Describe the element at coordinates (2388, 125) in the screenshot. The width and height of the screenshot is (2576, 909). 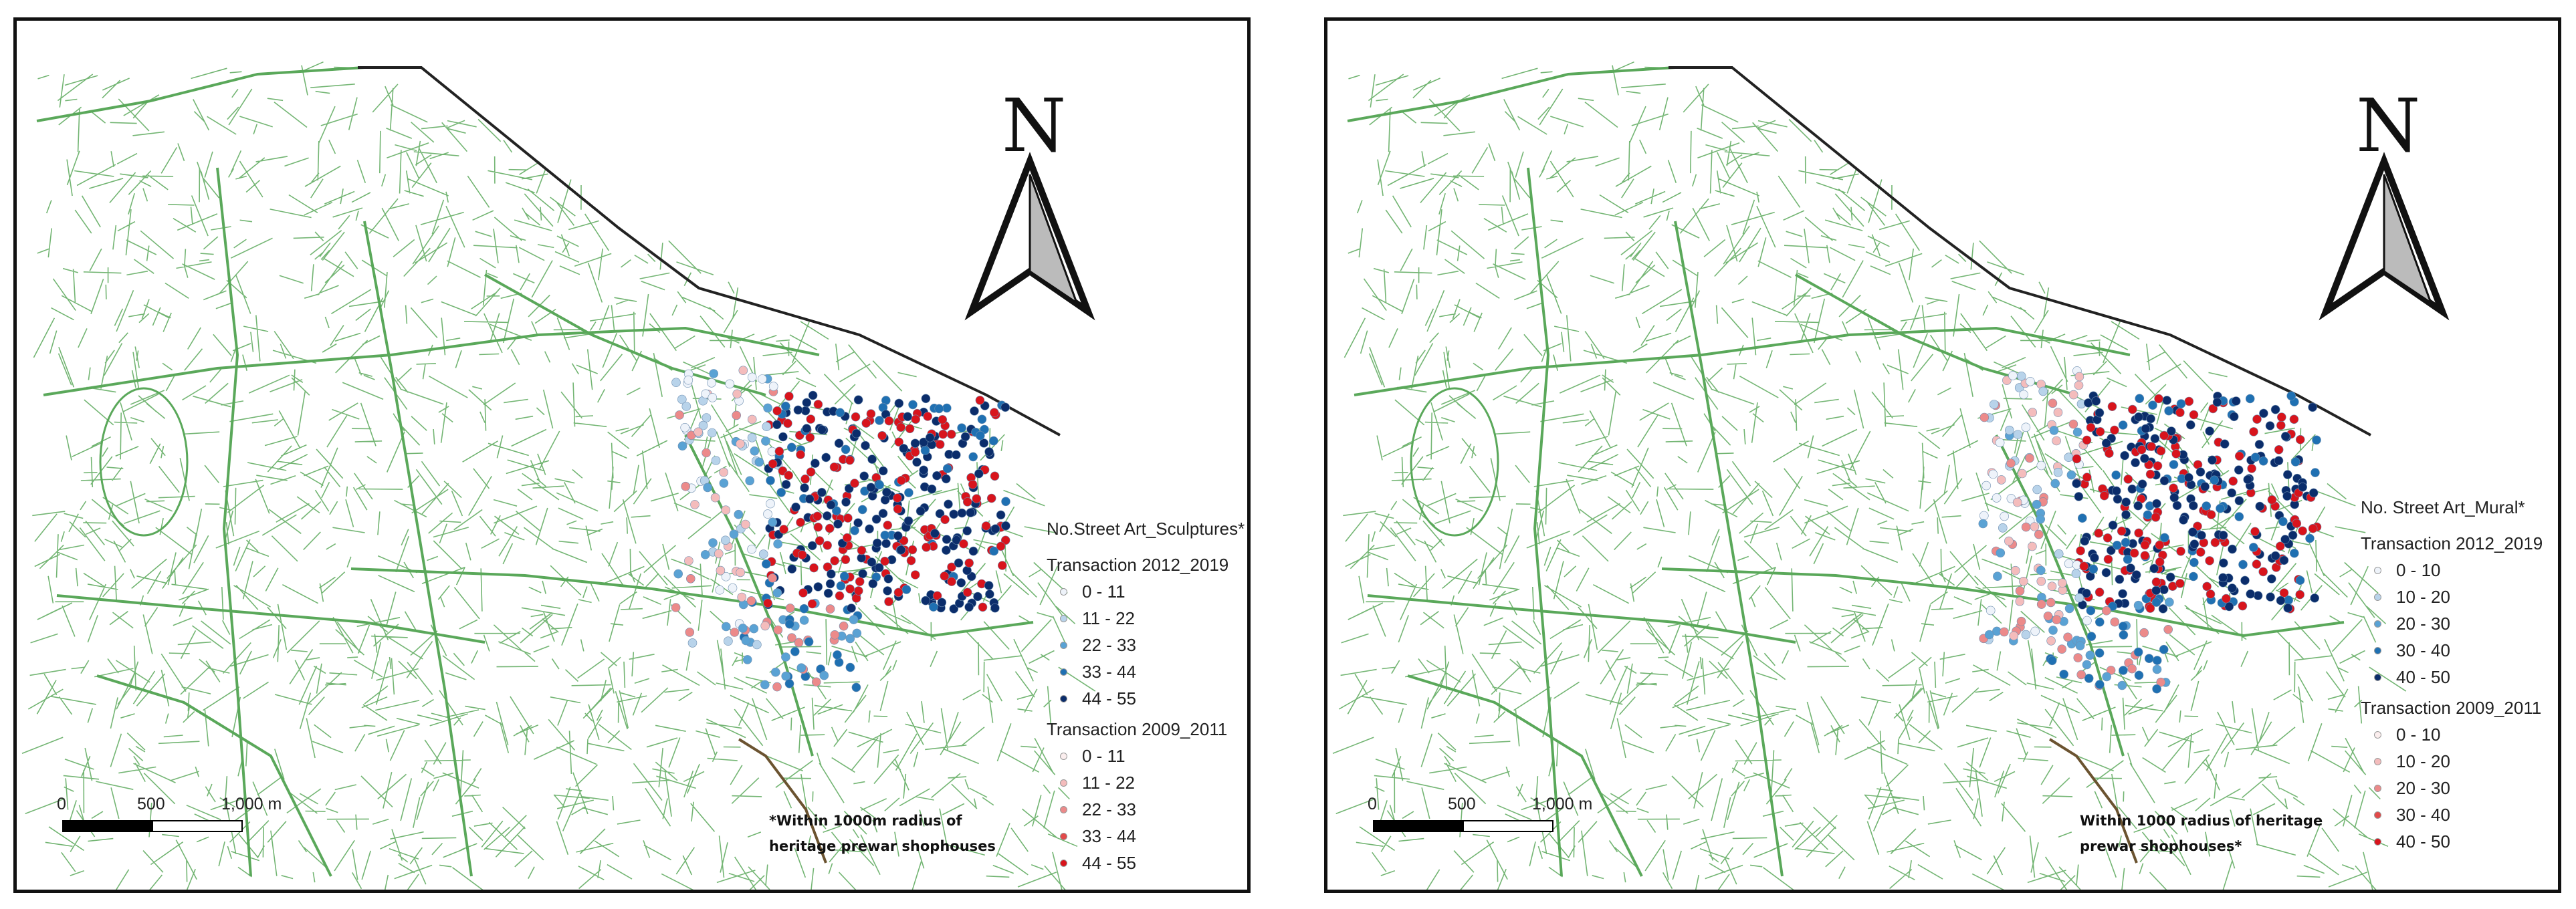
I see `north-label: N` at that location.